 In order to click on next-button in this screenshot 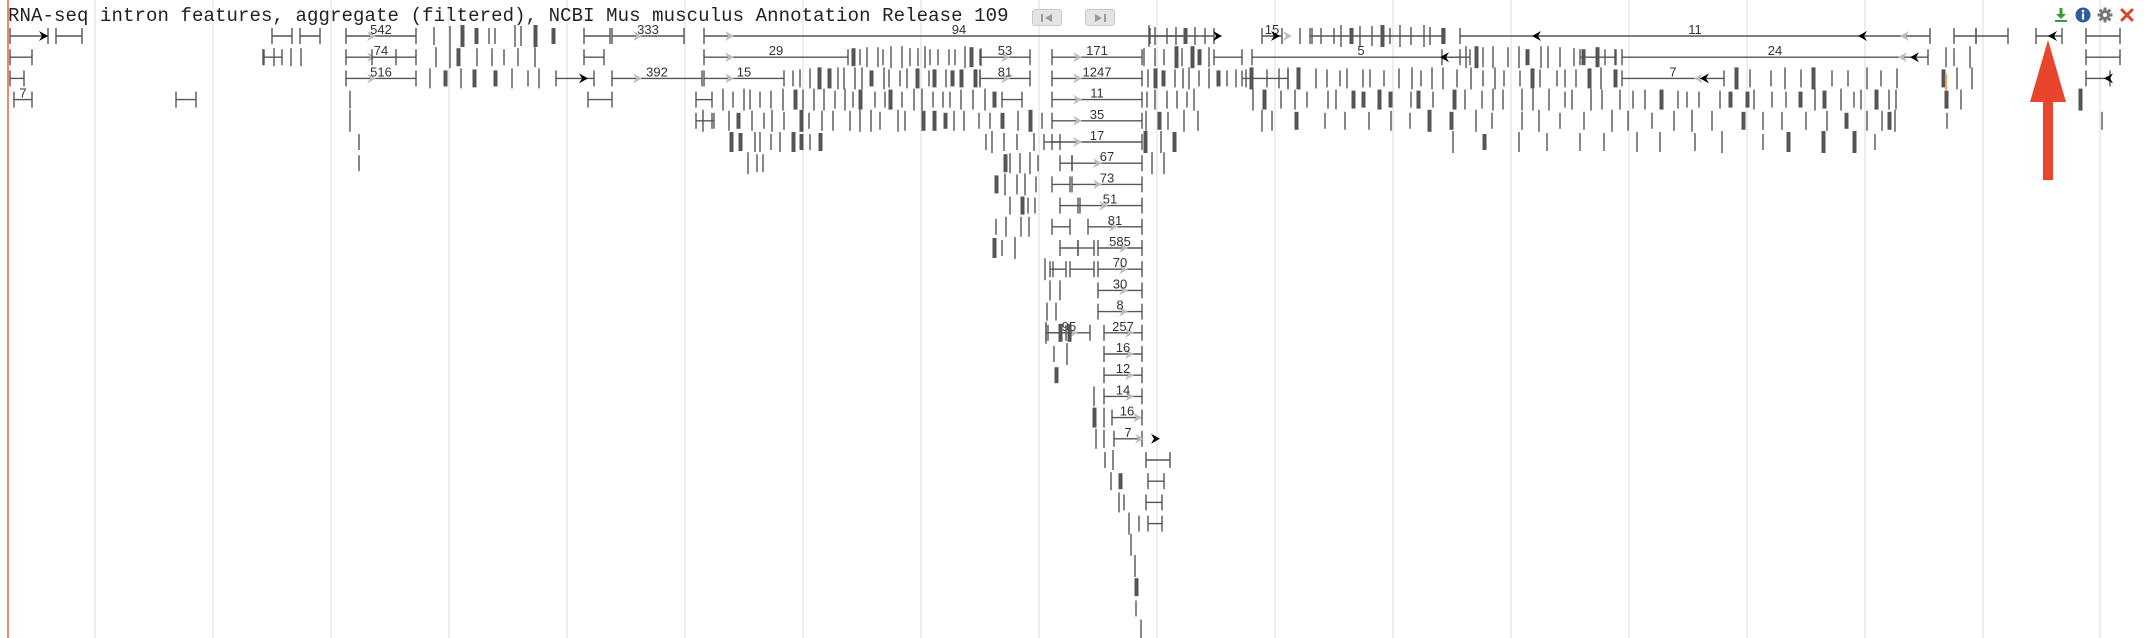, I will do `click(1100, 17)`.